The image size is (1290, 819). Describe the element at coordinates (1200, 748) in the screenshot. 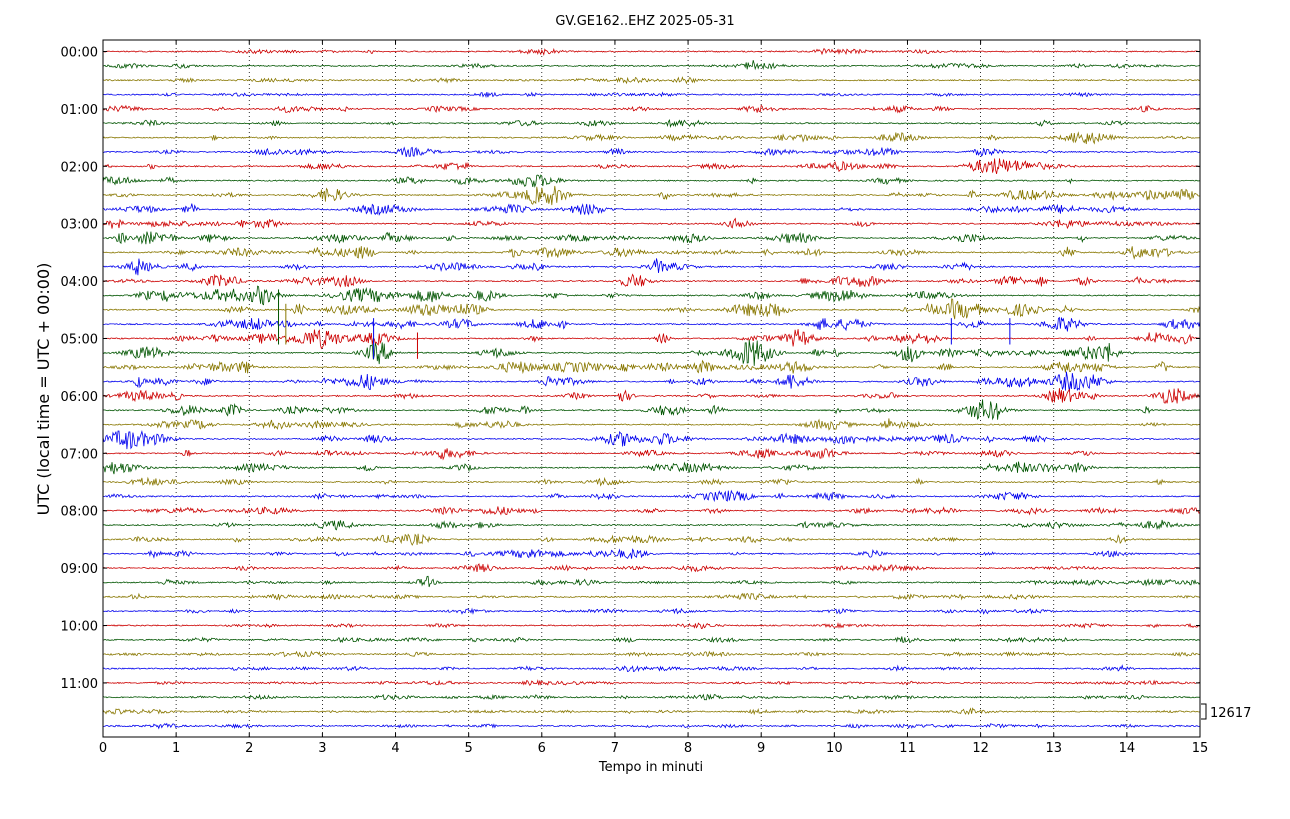

I see `x-tick-label: 15` at that location.